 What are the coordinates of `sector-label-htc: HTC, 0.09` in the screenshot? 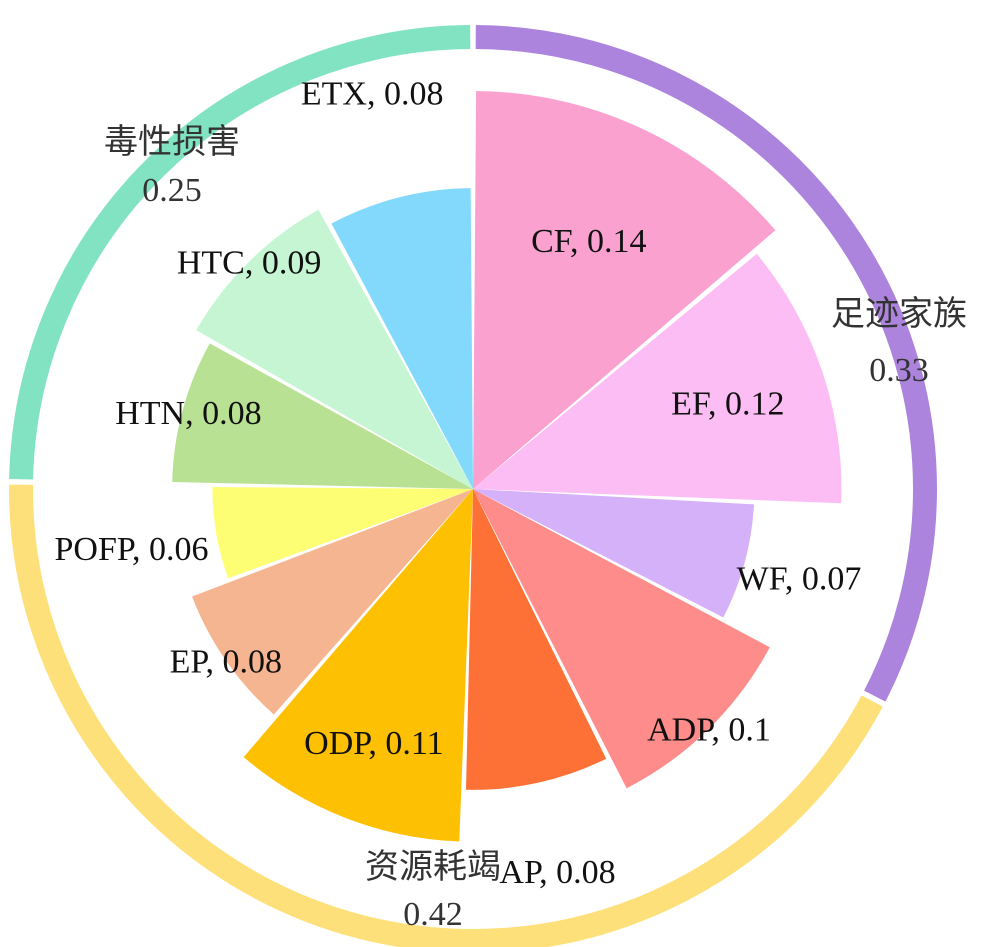 It's located at (249, 263).